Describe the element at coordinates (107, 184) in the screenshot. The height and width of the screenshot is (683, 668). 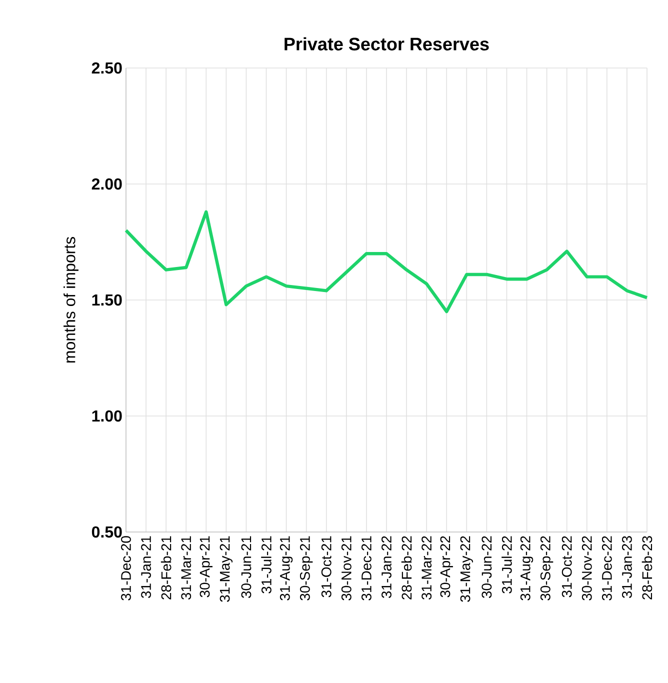
I see `y-tick-label: 2.00` at that location.